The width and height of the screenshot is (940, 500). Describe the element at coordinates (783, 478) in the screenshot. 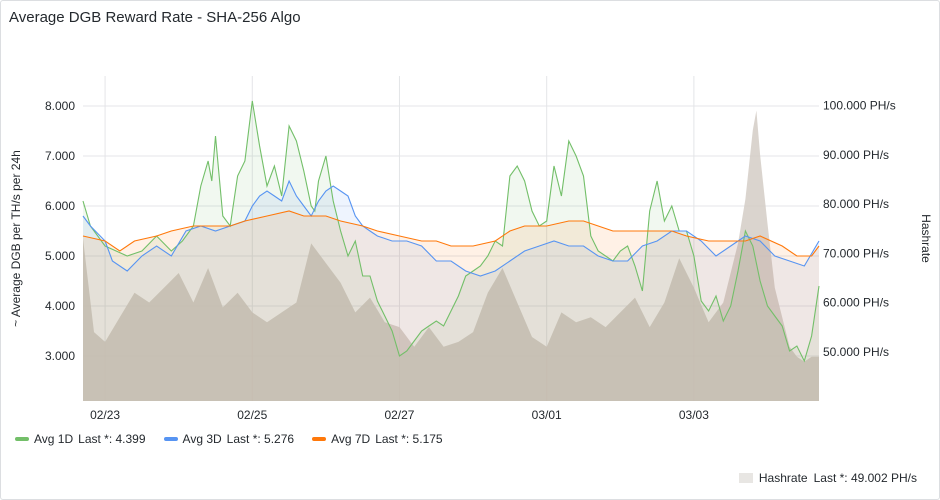

I see `legend-hashrate-name: Hashrate` at that location.